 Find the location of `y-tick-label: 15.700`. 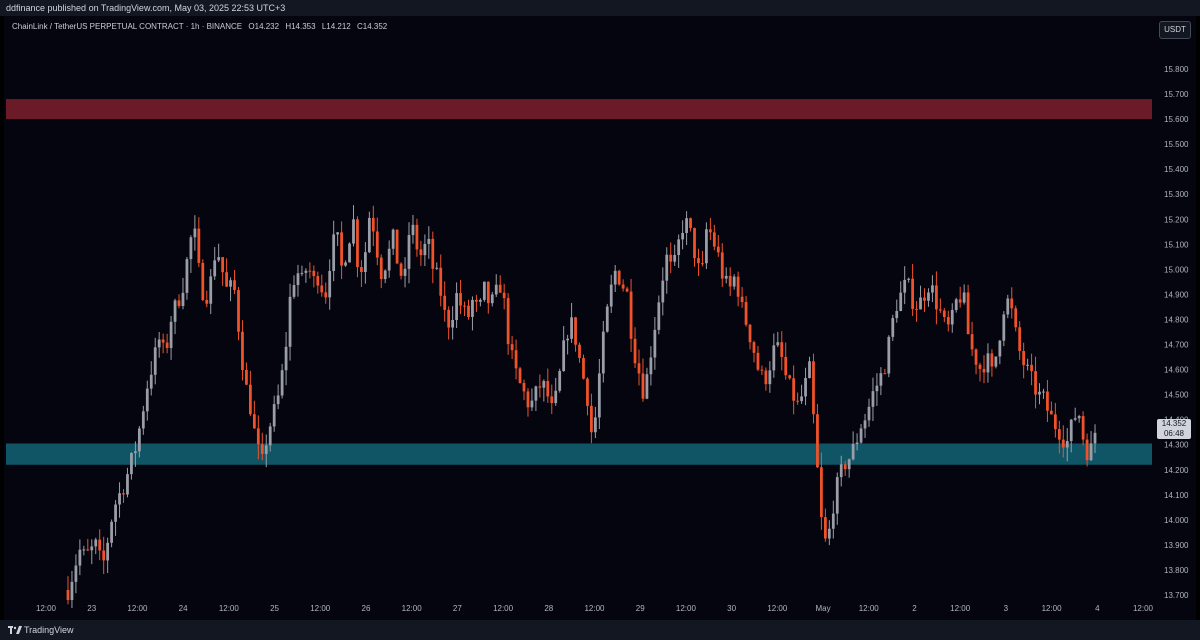

y-tick-label: 15.700 is located at coordinates (1176, 94).